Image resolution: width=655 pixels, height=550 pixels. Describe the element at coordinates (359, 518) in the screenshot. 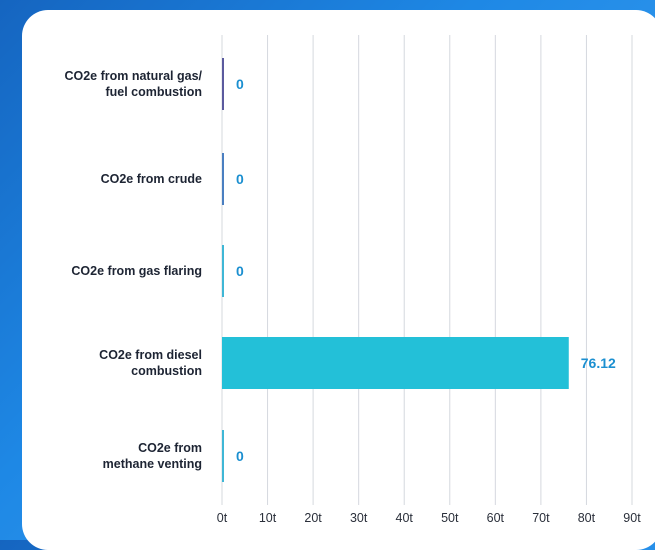

I see `x-tick-label: 30t` at that location.